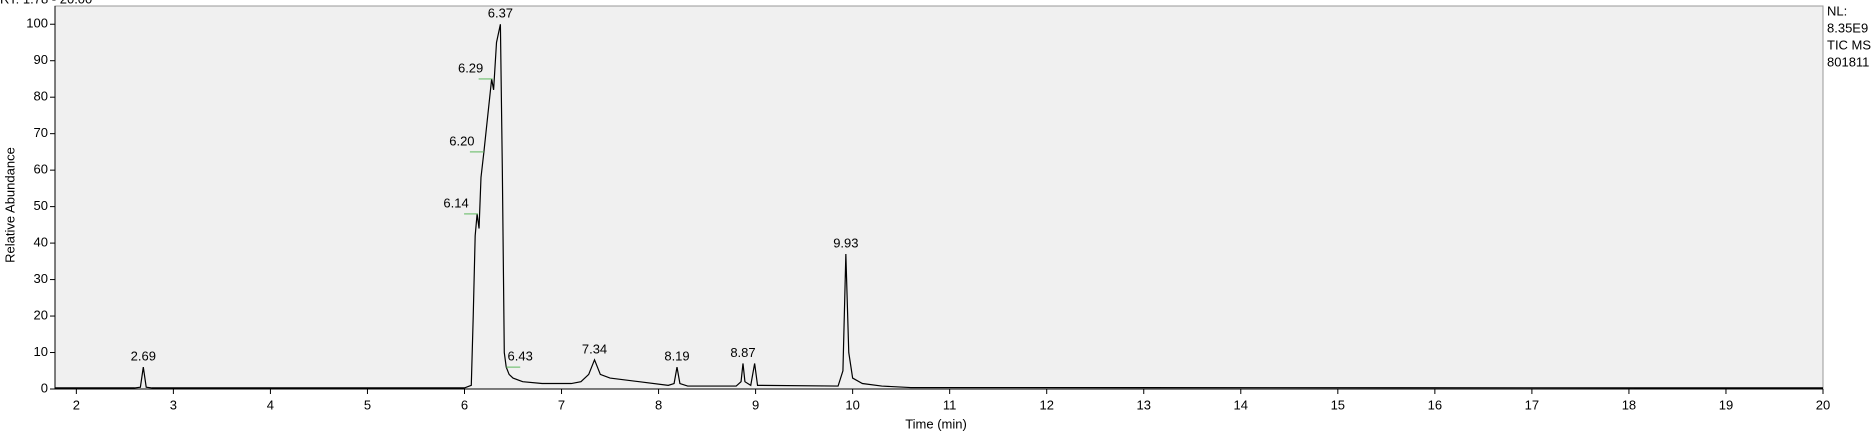  I want to click on y-tick-label: 20, so click(41, 314).